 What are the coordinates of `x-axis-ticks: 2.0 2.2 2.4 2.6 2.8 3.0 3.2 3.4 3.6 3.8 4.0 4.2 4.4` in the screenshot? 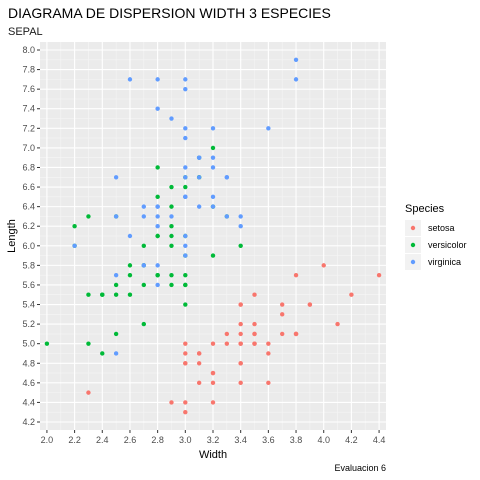 It's located at (213, 437).